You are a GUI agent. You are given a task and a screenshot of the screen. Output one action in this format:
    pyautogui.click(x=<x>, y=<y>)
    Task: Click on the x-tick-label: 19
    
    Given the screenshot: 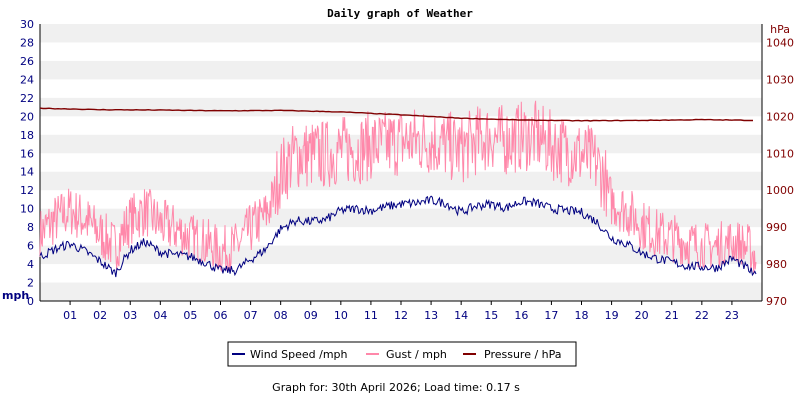 What is the action you would take?
    pyautogui.click(x=612, y=315)
    